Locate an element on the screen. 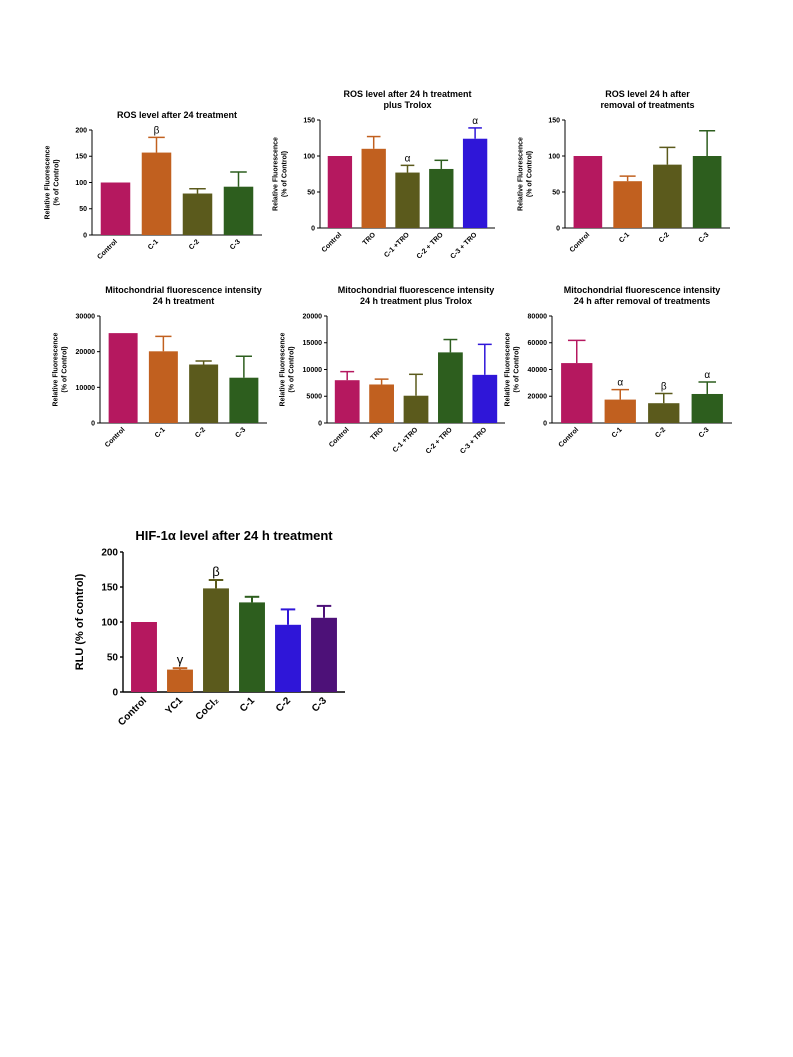  significance-label: γ is located at coordinates (180, 659).